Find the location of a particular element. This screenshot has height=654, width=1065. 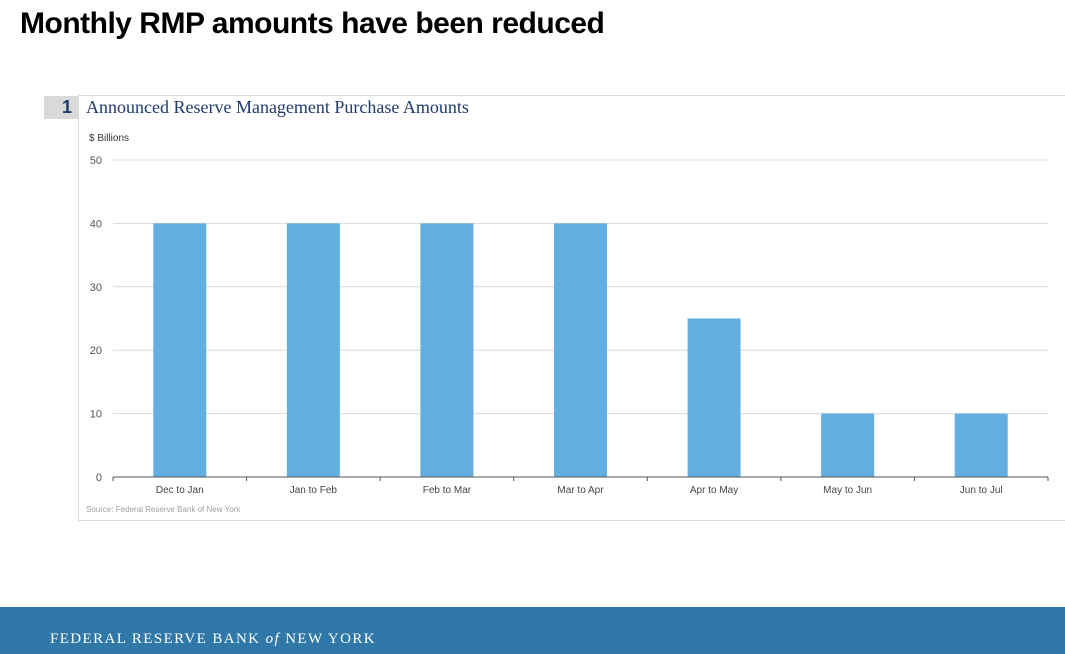

x-tick-label: Jun to Jul is located at coordinates (981, 490).